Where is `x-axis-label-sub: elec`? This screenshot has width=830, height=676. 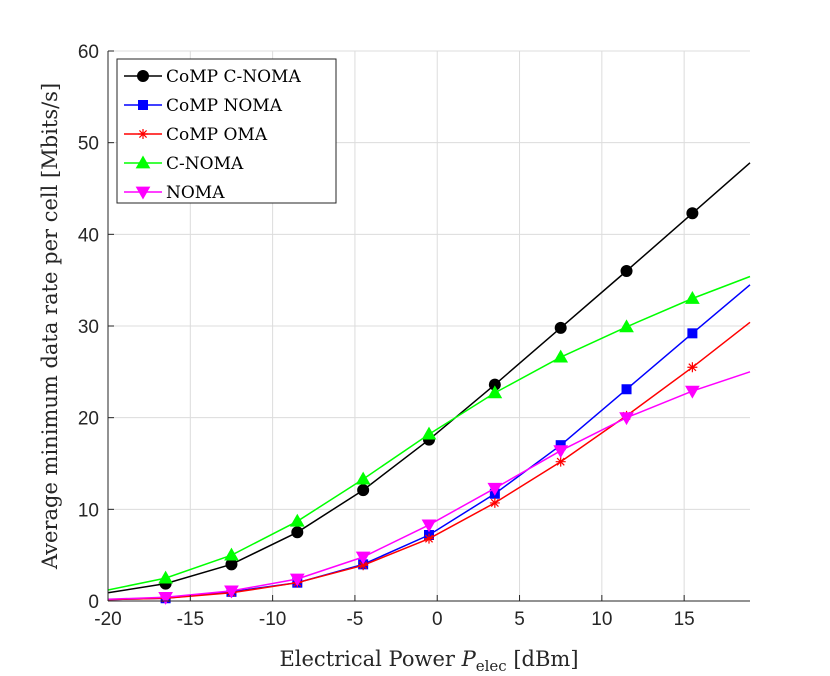
x-axis-label-sub: elec is located at coordinates (491, 666).